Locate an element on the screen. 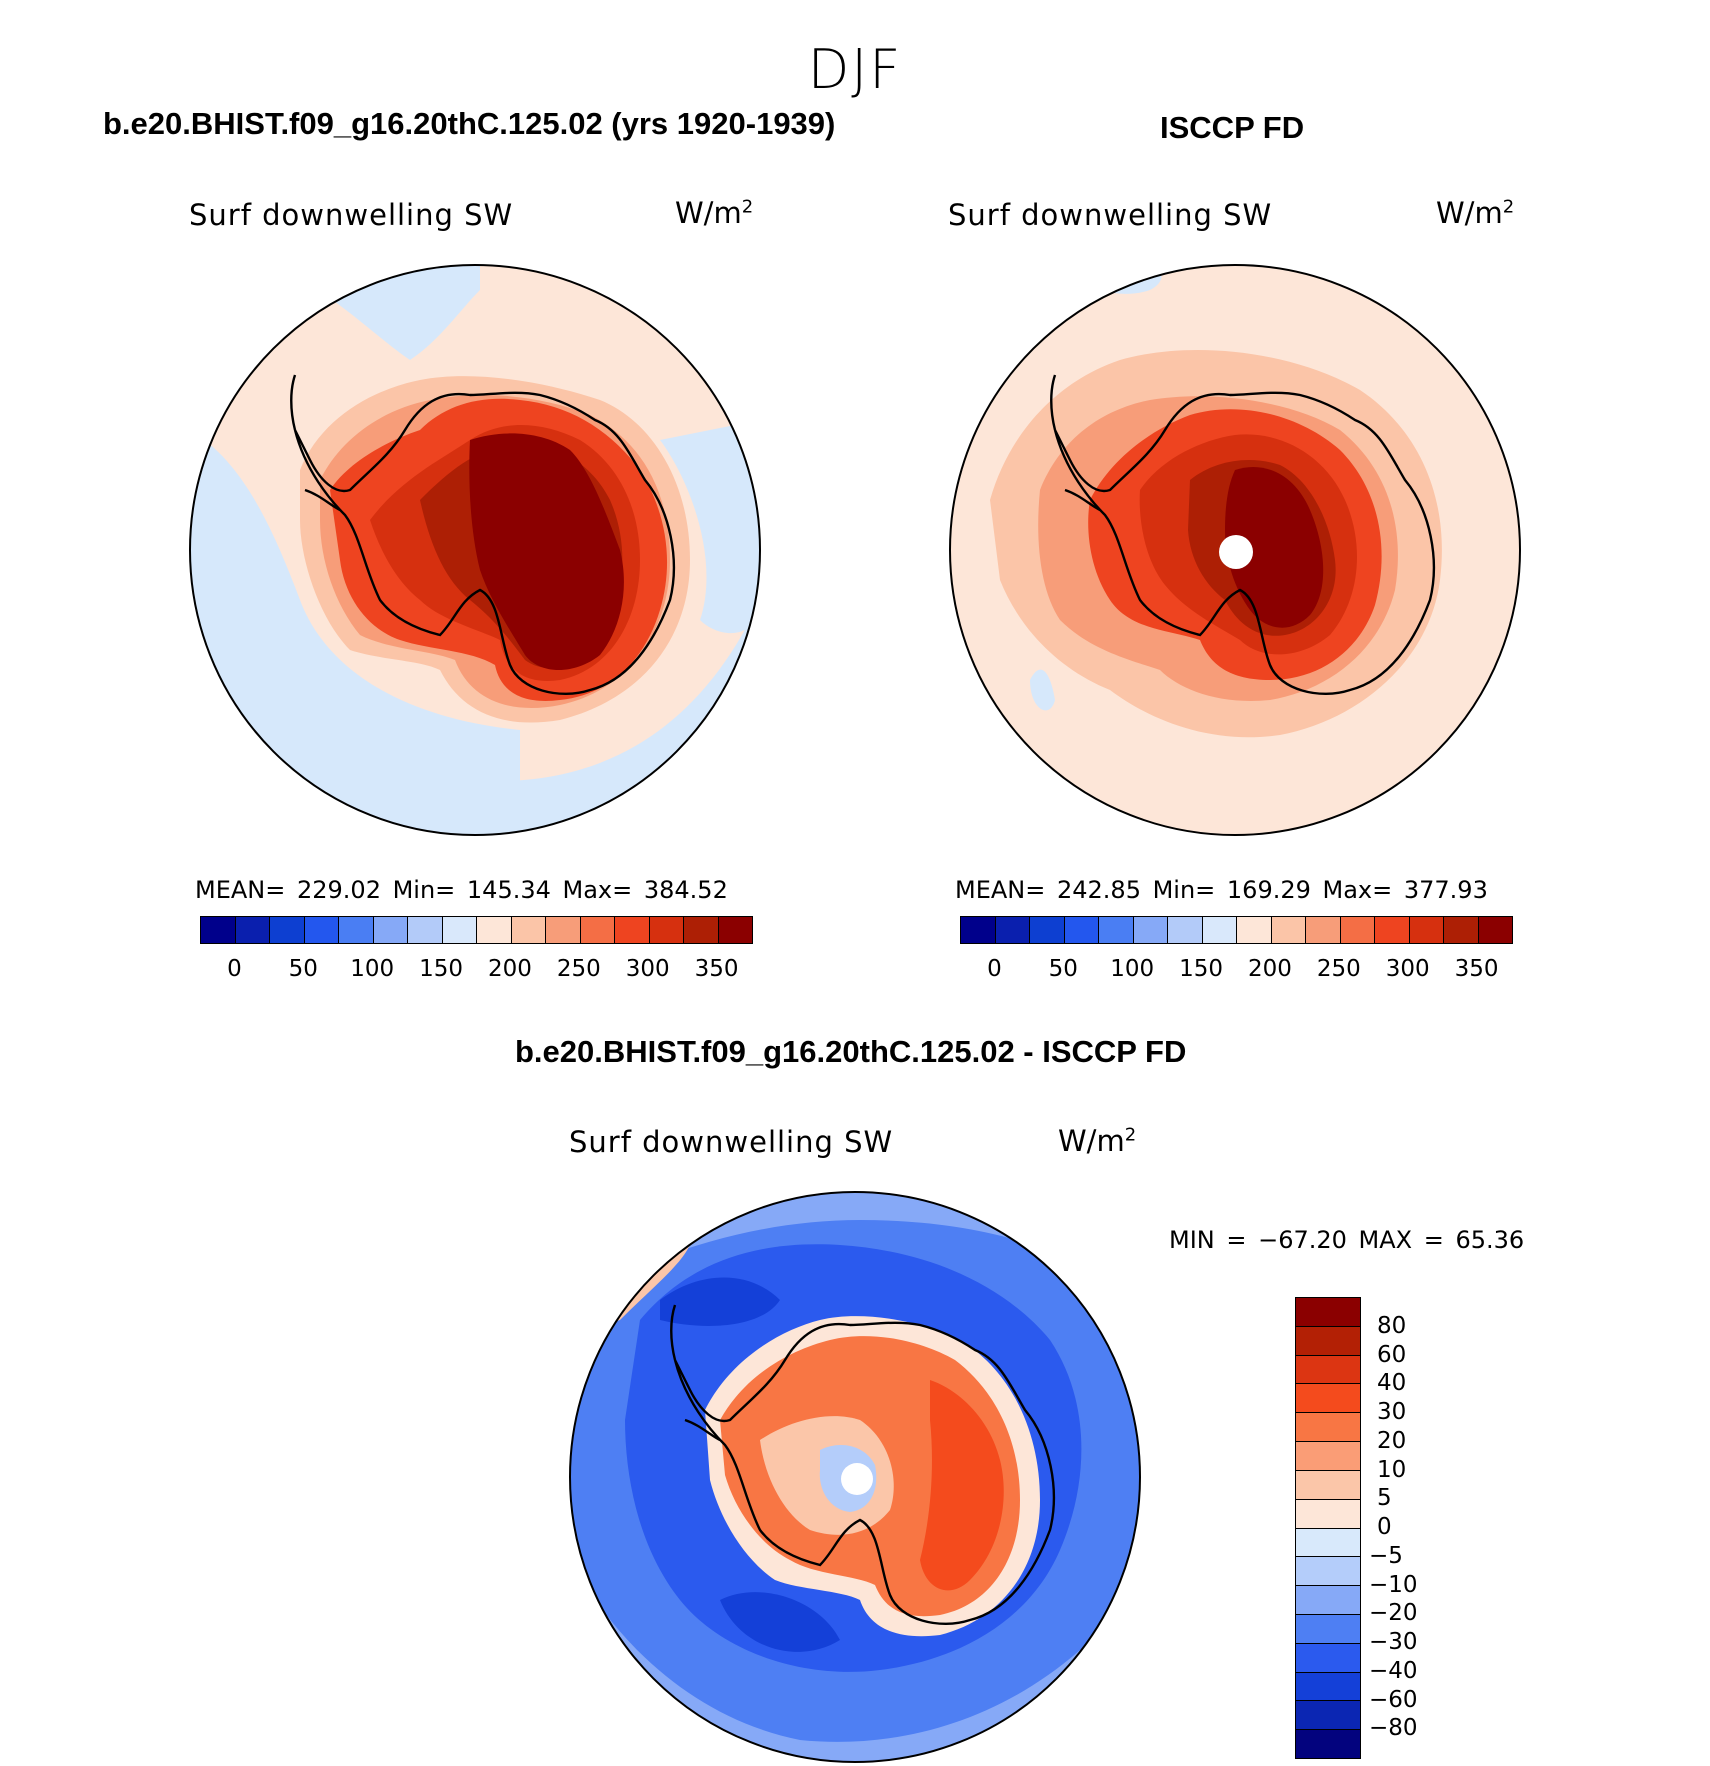  colorbar-tick-label: −30 is located at coordinates (1393, 1642).